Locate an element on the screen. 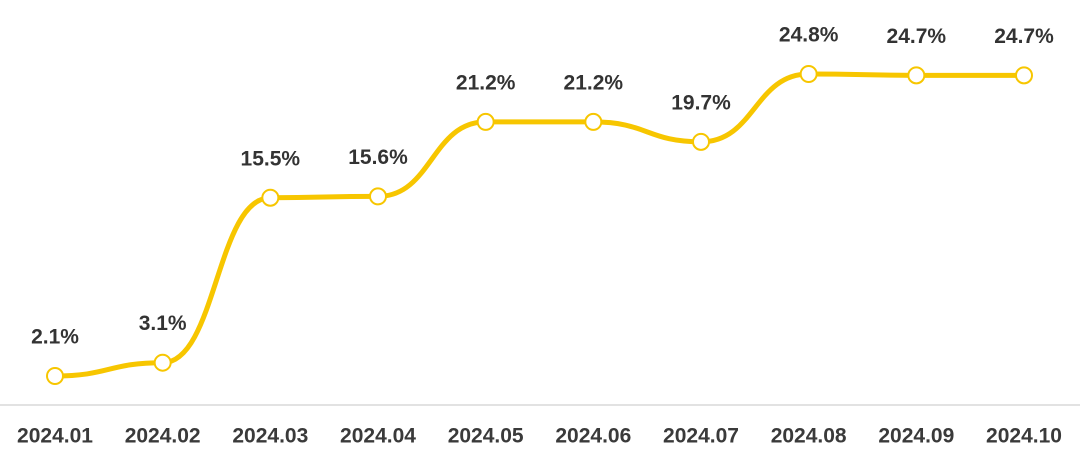 This screenshot has width=1080, height=453. data-label: 15.6% is located at coordinates (378, 157).